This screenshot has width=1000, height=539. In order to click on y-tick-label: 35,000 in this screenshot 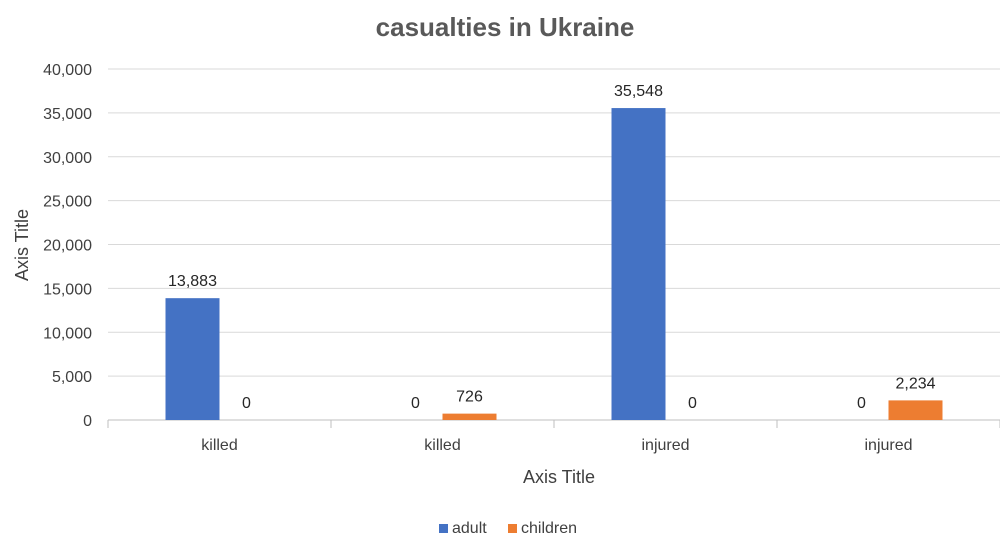, I will do `click(67, 114)`.